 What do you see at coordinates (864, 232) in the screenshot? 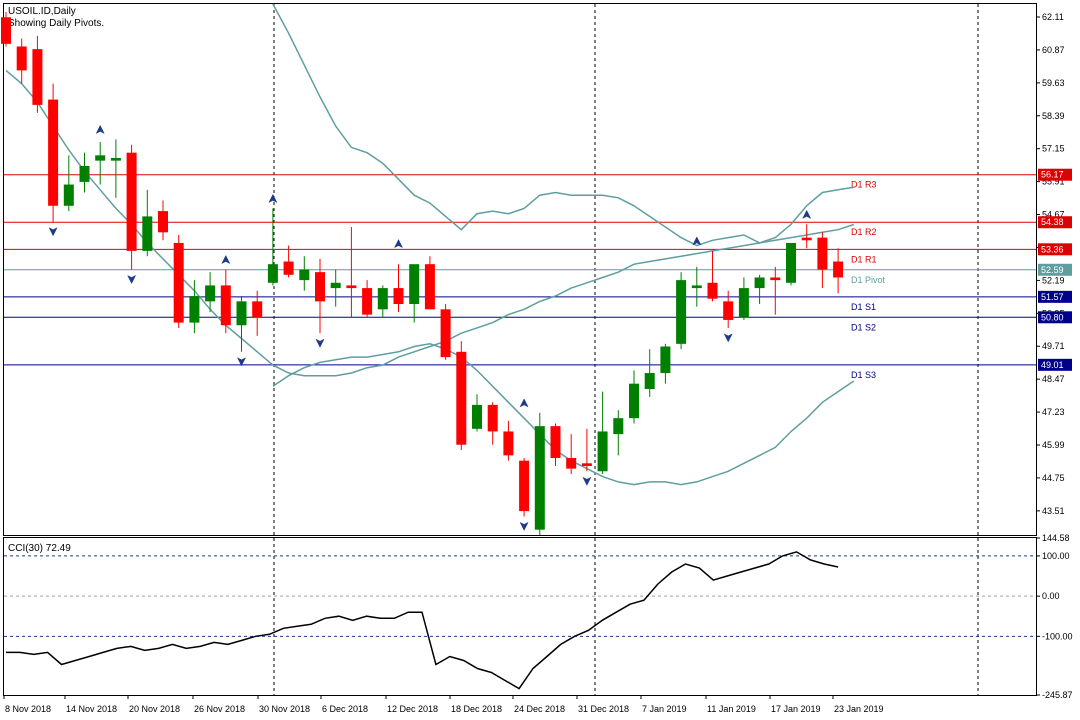
I see `pivot-label: D1 R2` at bounding box center [864, 232].